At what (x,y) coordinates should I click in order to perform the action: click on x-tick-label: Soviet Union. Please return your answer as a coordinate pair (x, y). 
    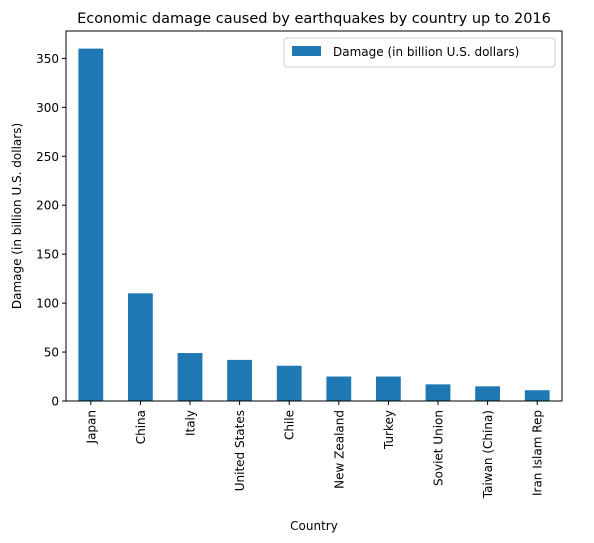
    Looking at the image, I should click on (439, 448).